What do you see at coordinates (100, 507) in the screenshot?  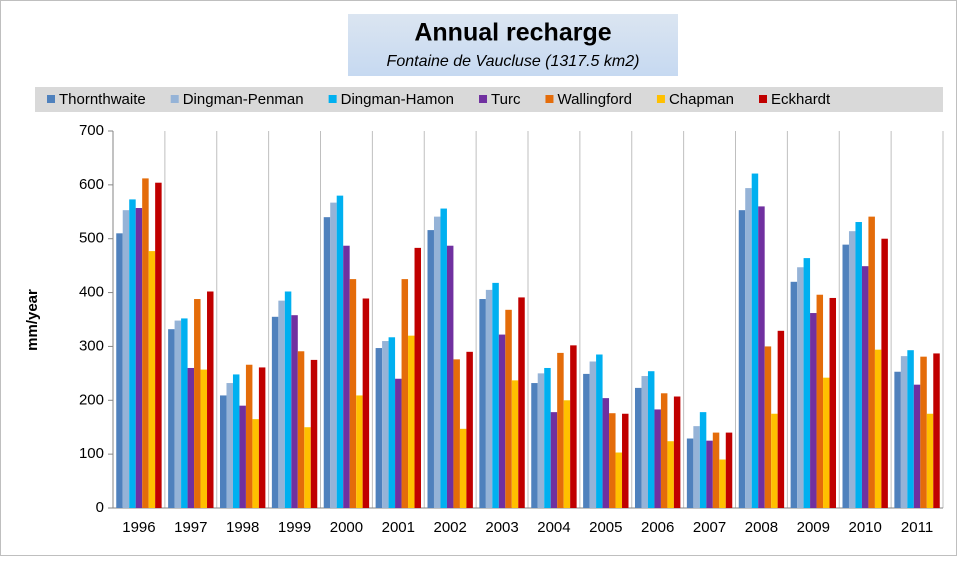 I see `y-tick-label: 0` at bounding box center [100, 507].